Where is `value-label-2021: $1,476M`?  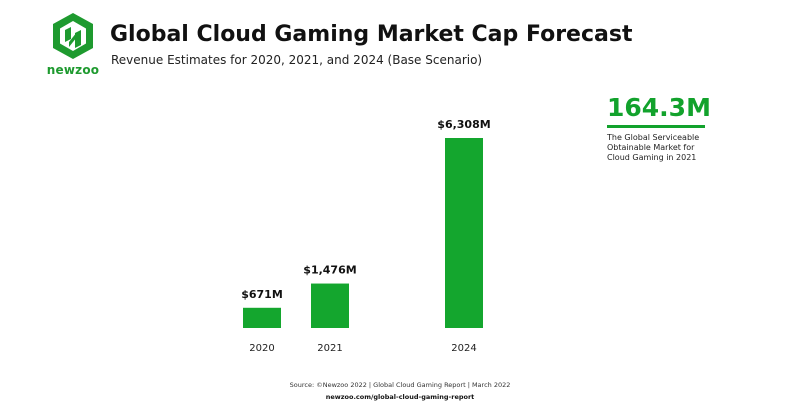
value-label-2021: $1,476M is located at coordinates (329, 270).